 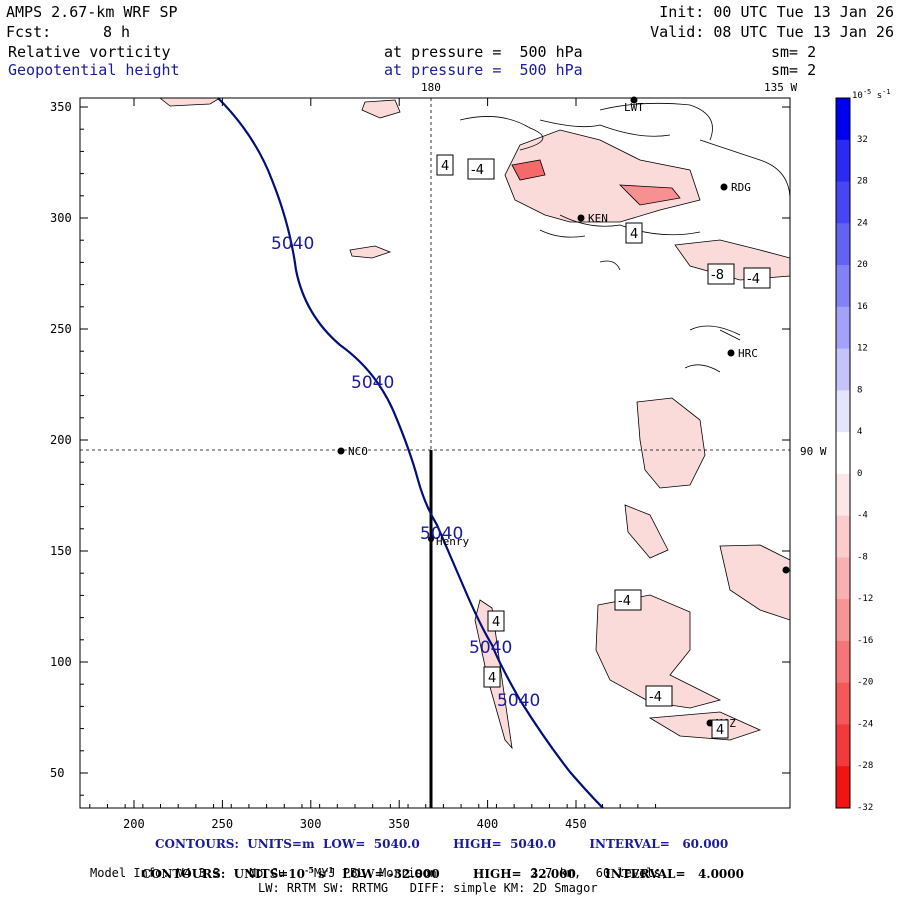 I want to click on svg-text: Henry, so click(x=452, y=541).